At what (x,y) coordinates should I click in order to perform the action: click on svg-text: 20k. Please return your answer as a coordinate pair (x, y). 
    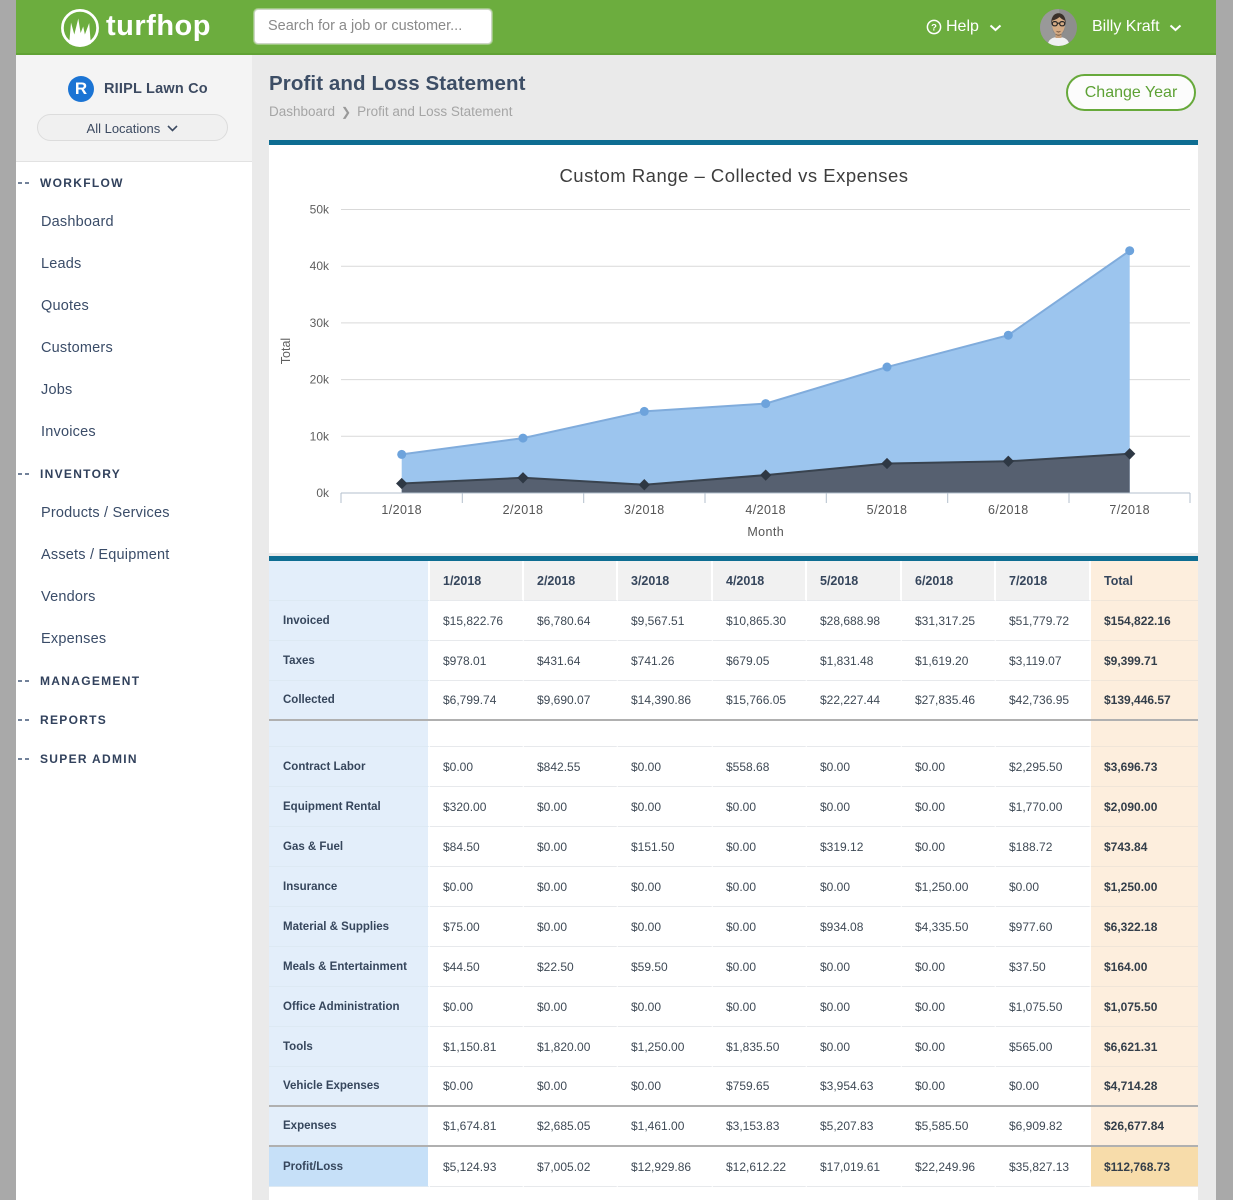
    Looking at the image, I should click on (320, 380).